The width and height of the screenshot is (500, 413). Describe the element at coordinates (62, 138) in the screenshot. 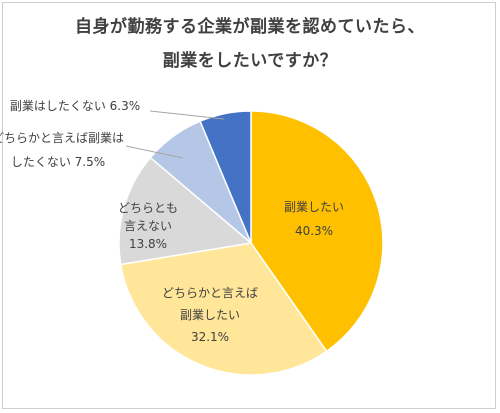

I see `slice-label-text: どちらかと言えば副業は` at that location.